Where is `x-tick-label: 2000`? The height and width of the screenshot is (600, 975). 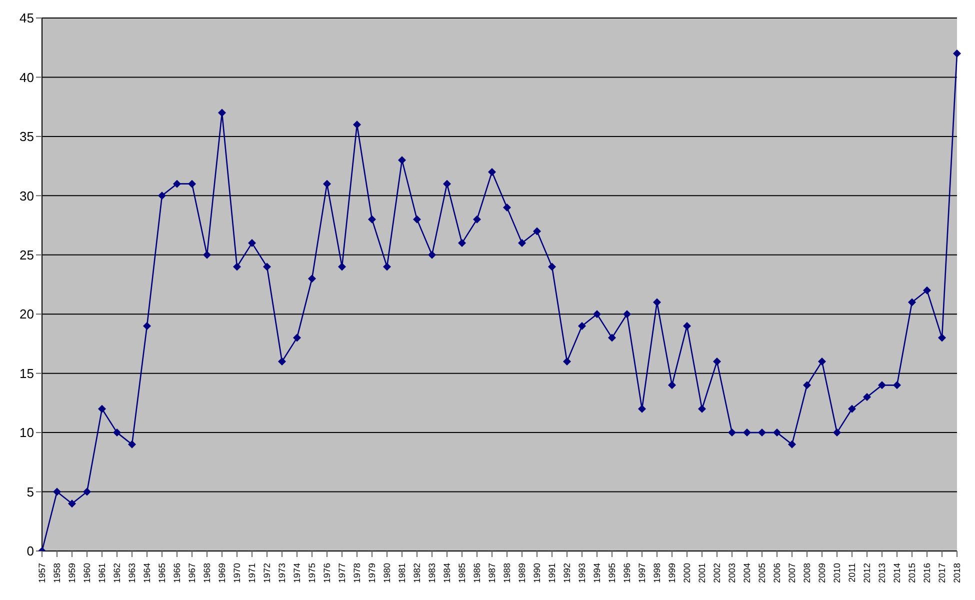
x-tick-label: 2000 is located at coordinates (687, 573).